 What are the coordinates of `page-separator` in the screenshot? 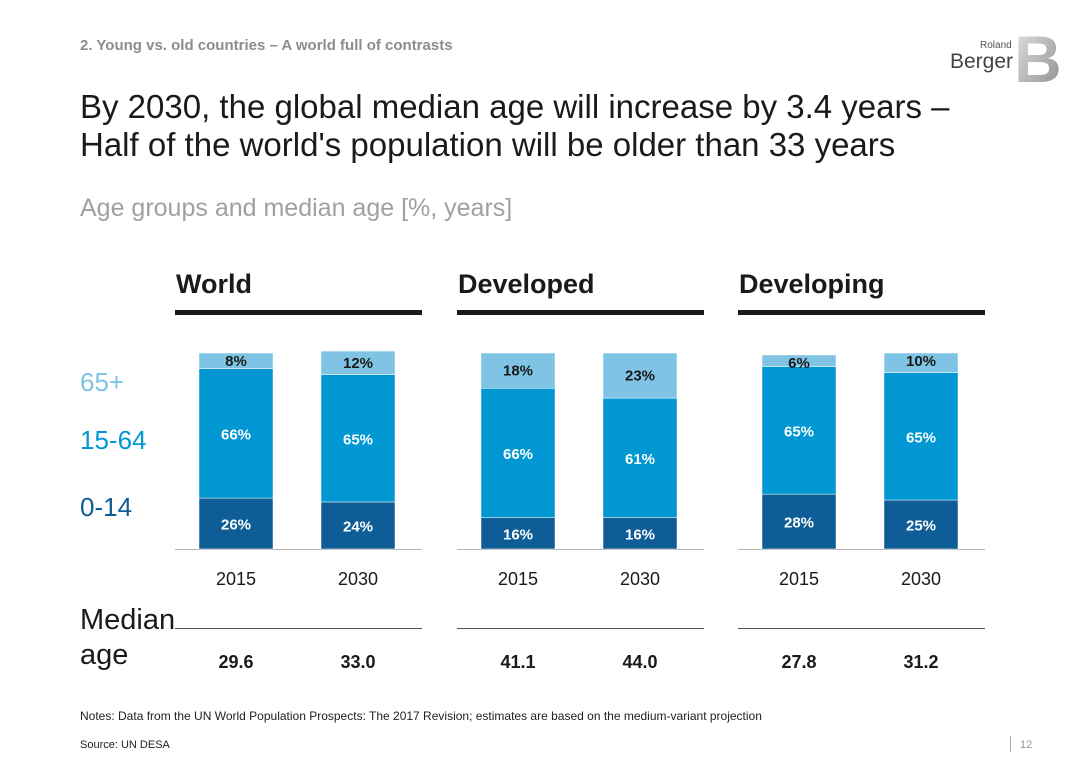 It's located at (1010, 744).